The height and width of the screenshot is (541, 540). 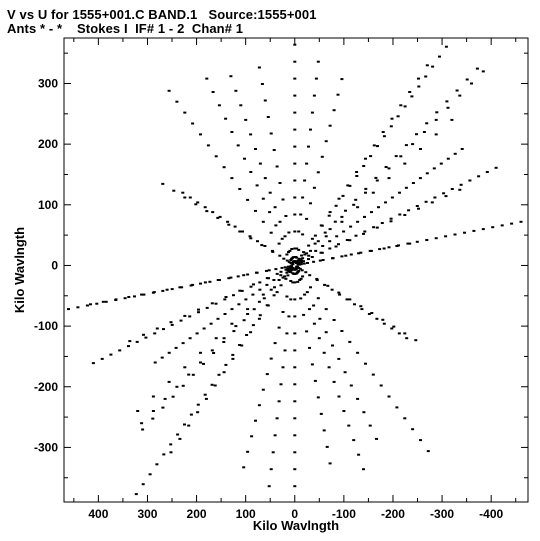 I want to click on x-tick-label: -200, so click(x=393, y=514).